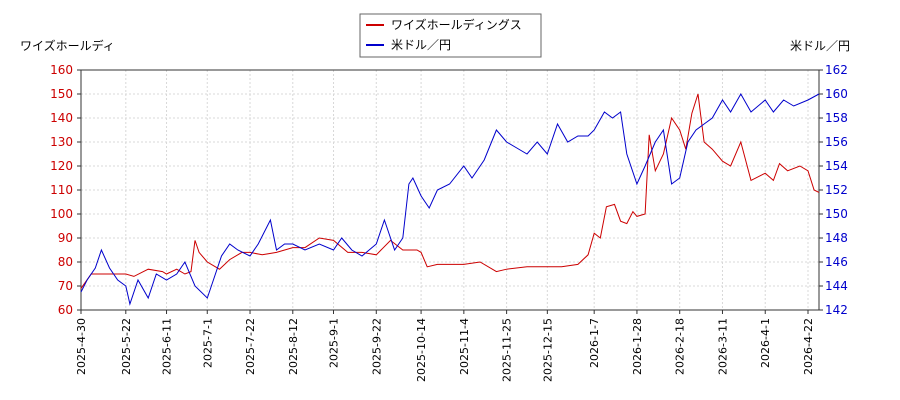  Describe the element at coordinates (61, 142) in the screenshot. I see `left-tick-label: 130` at that location.